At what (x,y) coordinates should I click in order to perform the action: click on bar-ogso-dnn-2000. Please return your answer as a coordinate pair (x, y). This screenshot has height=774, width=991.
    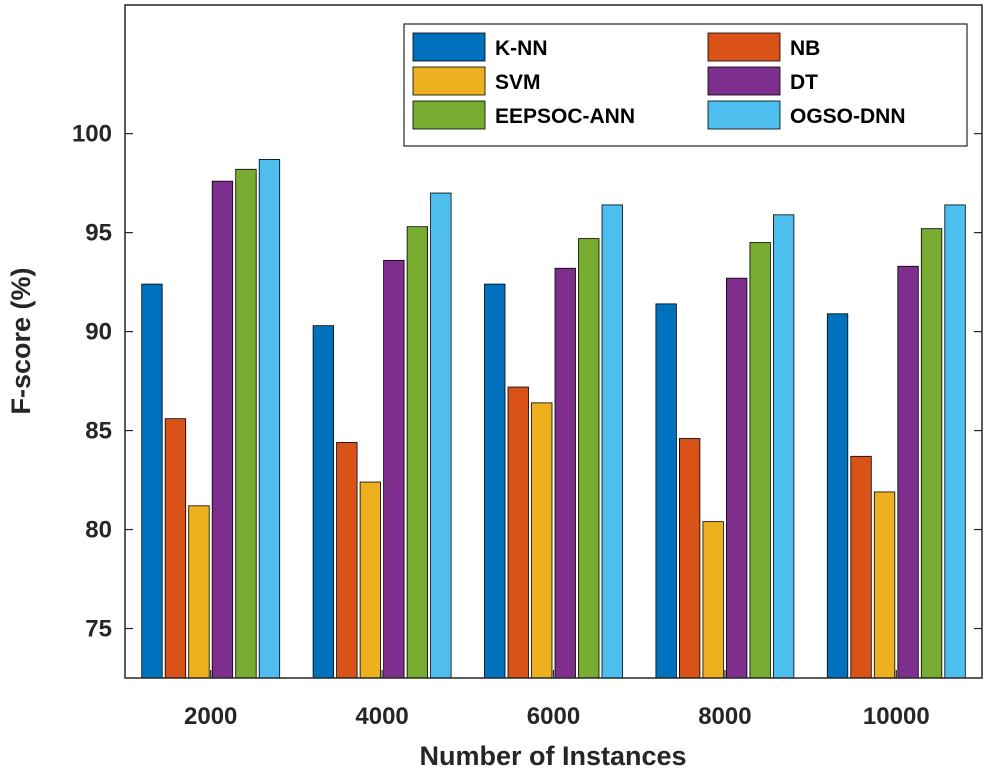
    Looking at the image, I should click on (269, 418).